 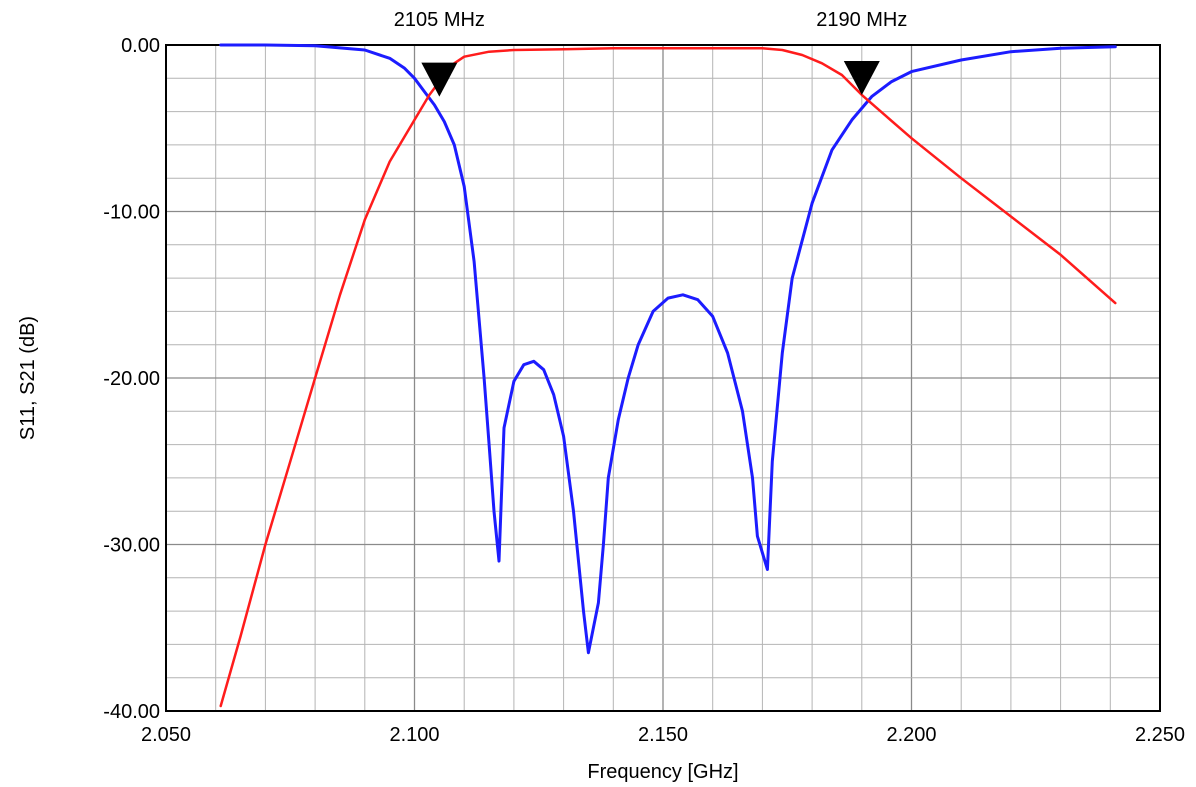 What do you see at coordinates (650, 53) in the screenshot?
I see `marker-group: 2105 MHz 2190 MHz` at bounding box center [650, 53].